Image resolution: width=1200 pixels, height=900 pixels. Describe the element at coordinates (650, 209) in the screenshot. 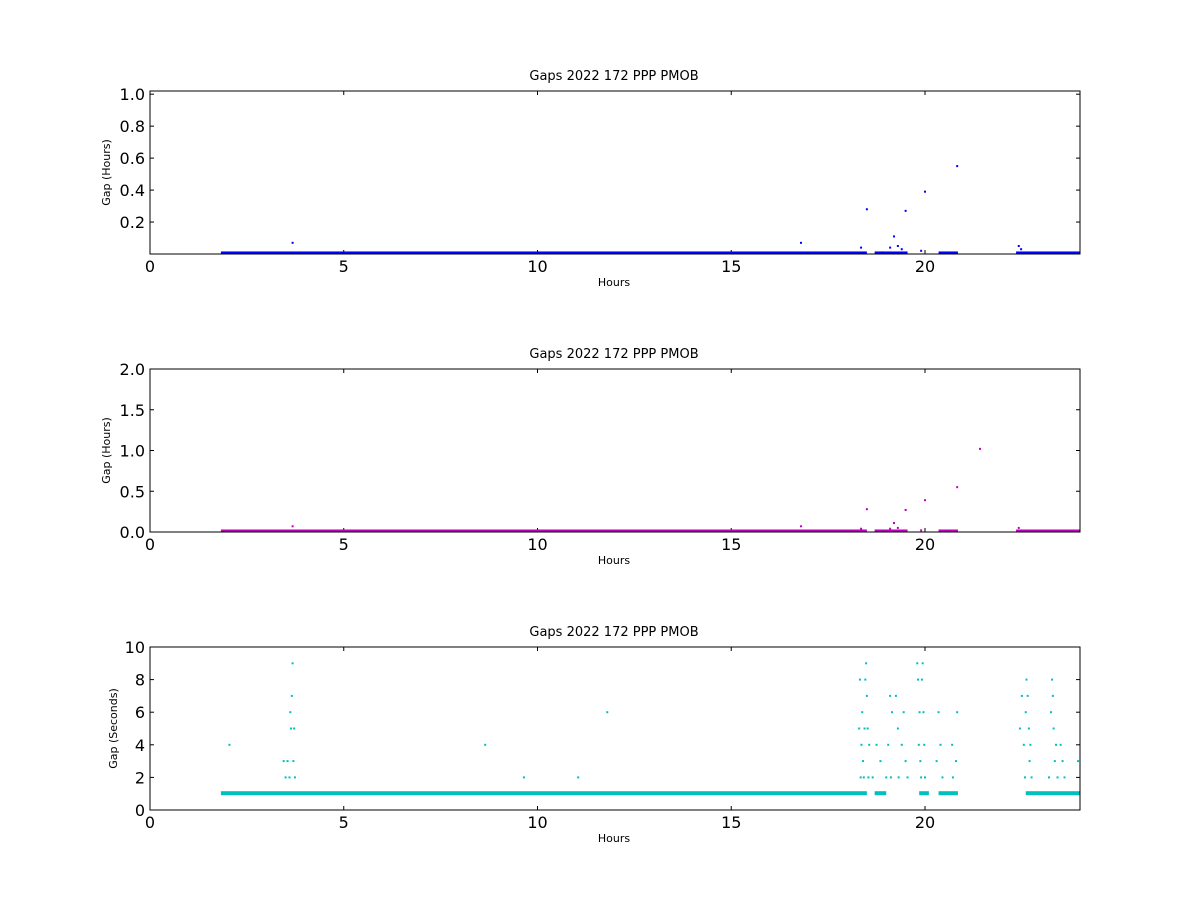

I see `data-series` at that location.